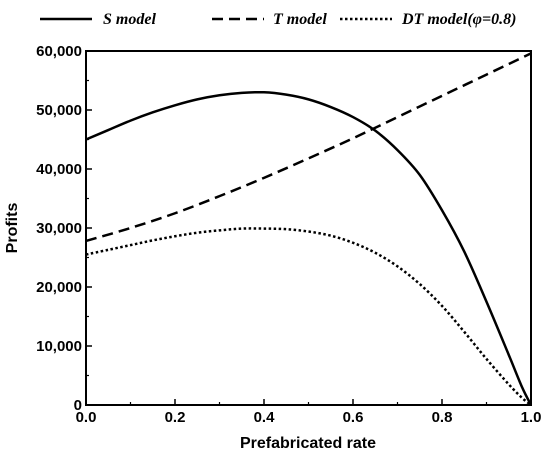 The width and height of the screenshot is (550, 464). What do you see at coordinates (59, 228) in the screenshot?
I see `y-tick-label: 30,000` at bounding box center [59, 228].